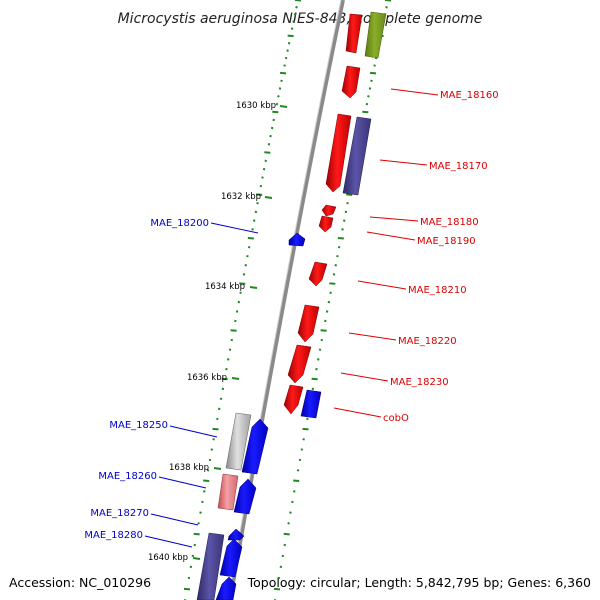 This screenshot has height=600, width=600. Describe the element at coordinates (446, 241) in the screenshot. I see `gene-label: MAE_18190` at that location.